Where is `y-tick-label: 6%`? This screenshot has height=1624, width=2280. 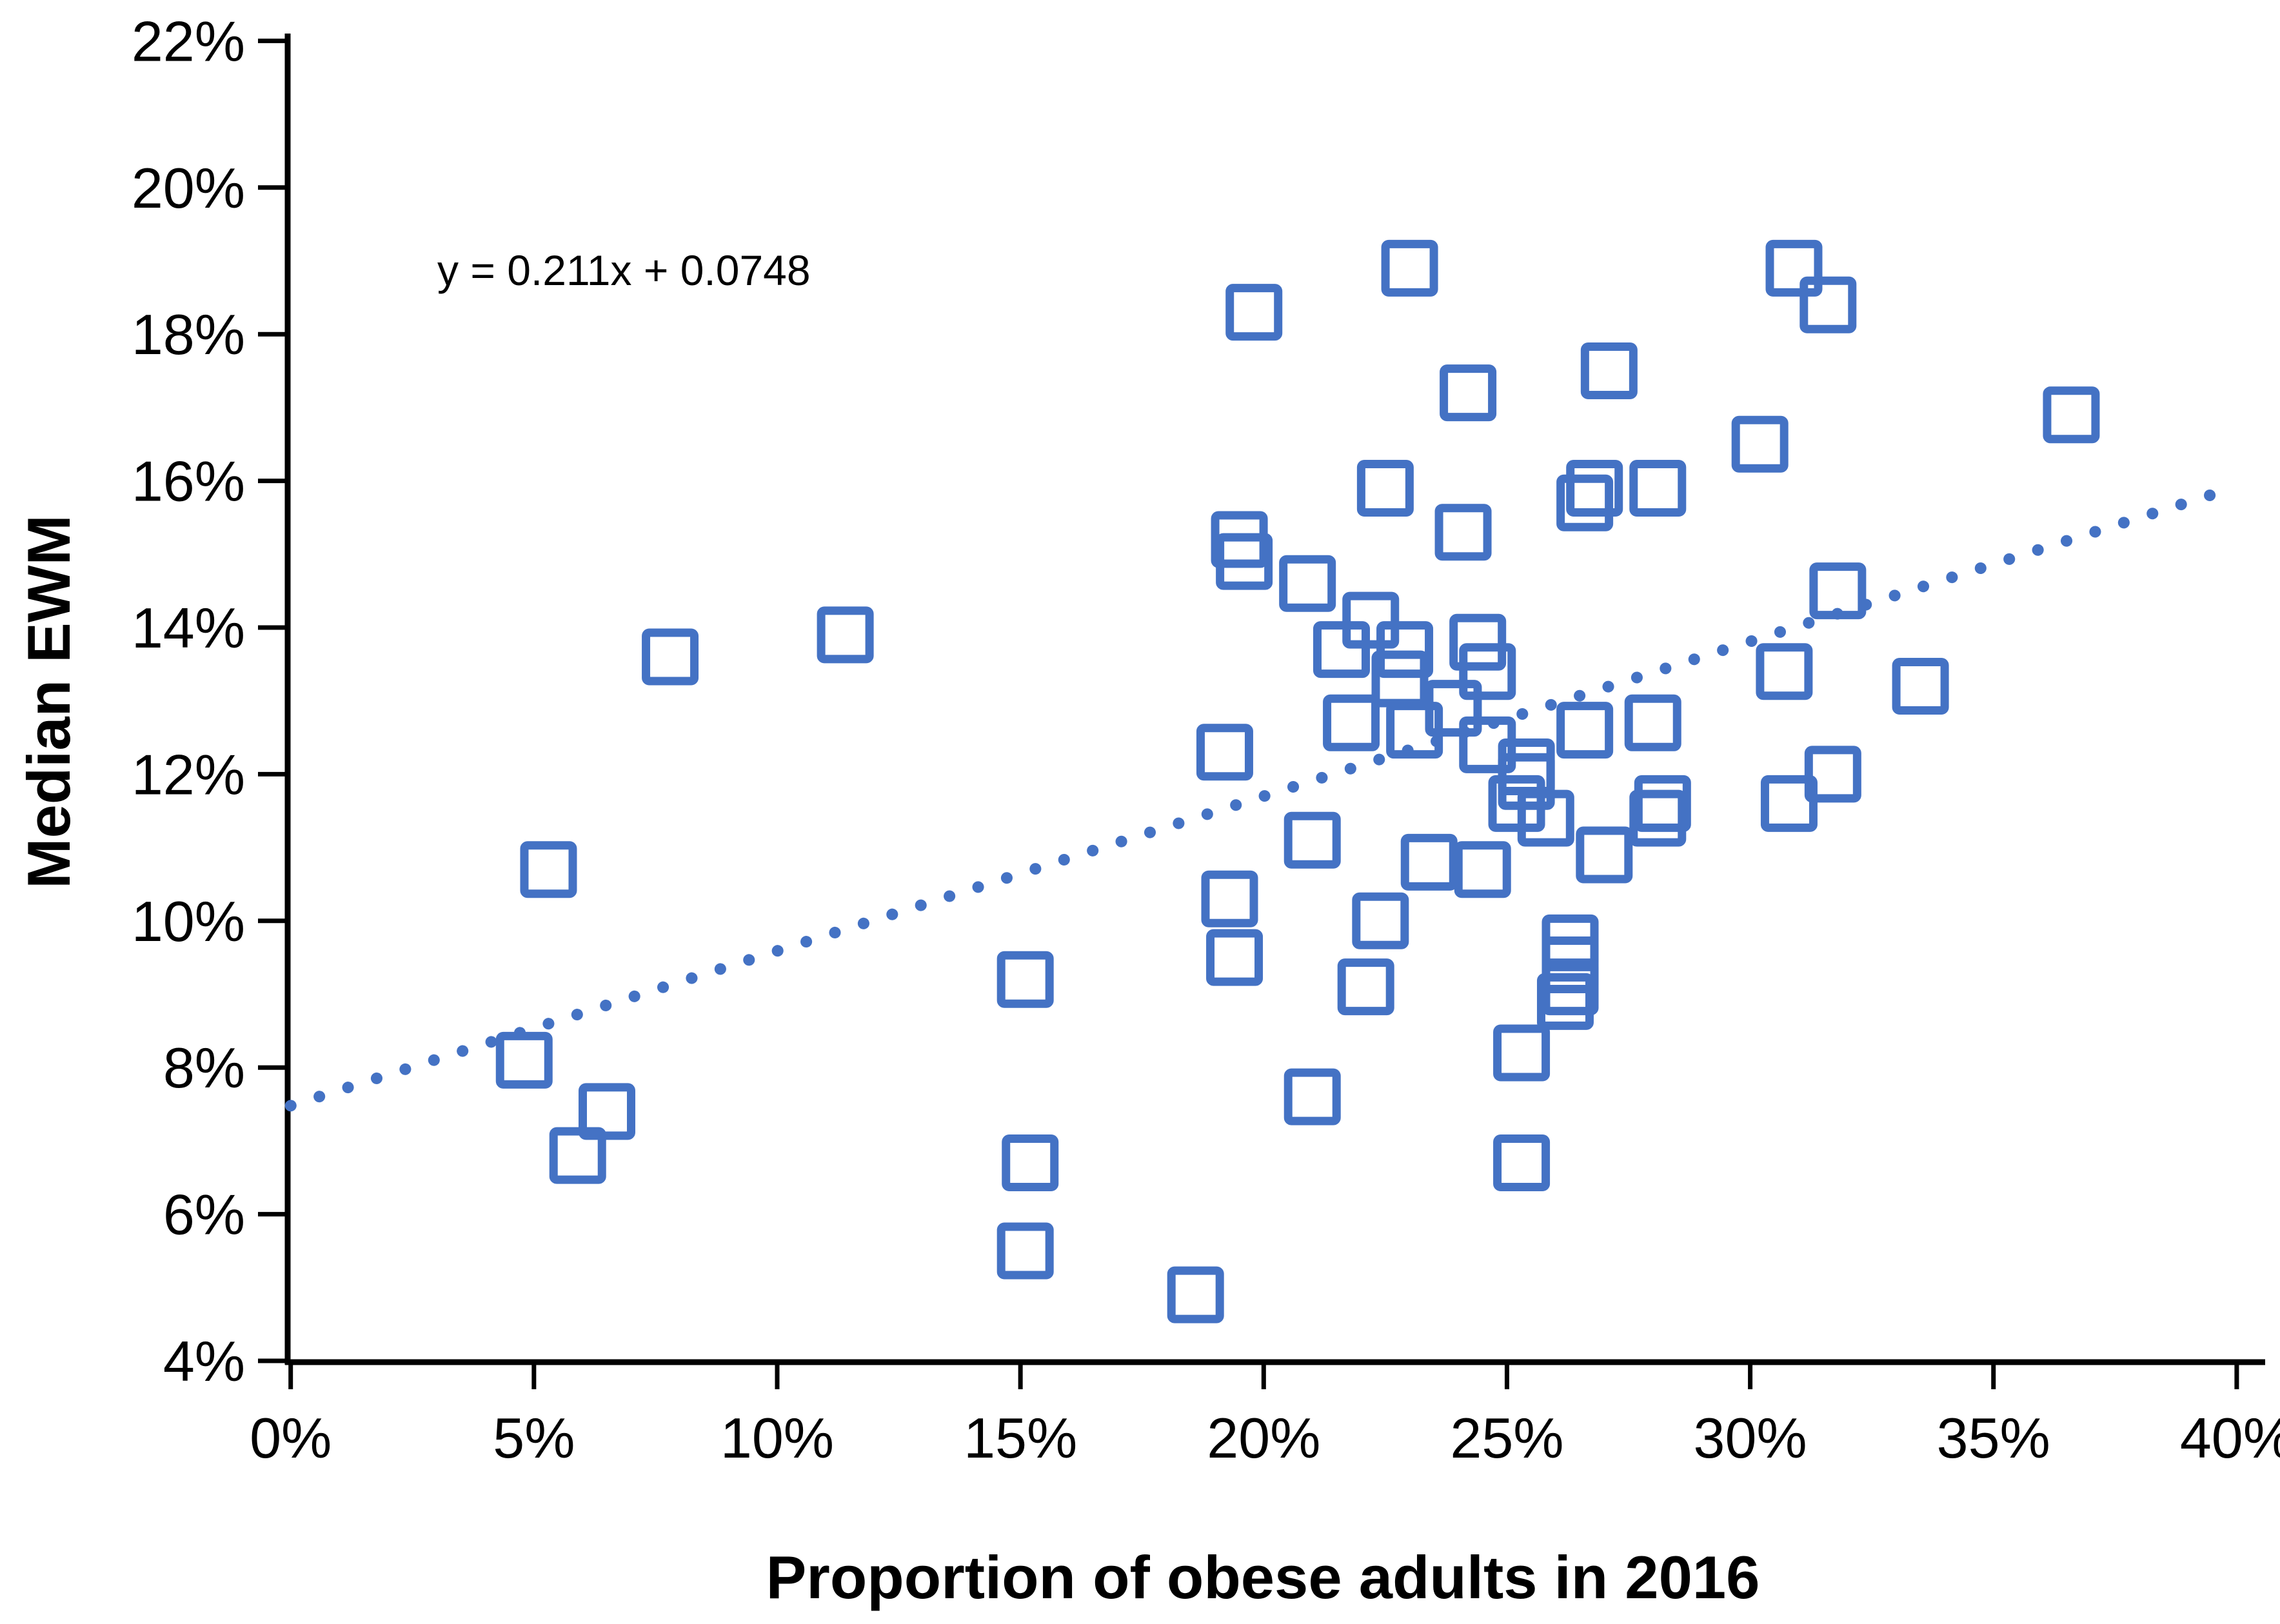 y-tick-label: 6% is located at coordinates (204, 1215).